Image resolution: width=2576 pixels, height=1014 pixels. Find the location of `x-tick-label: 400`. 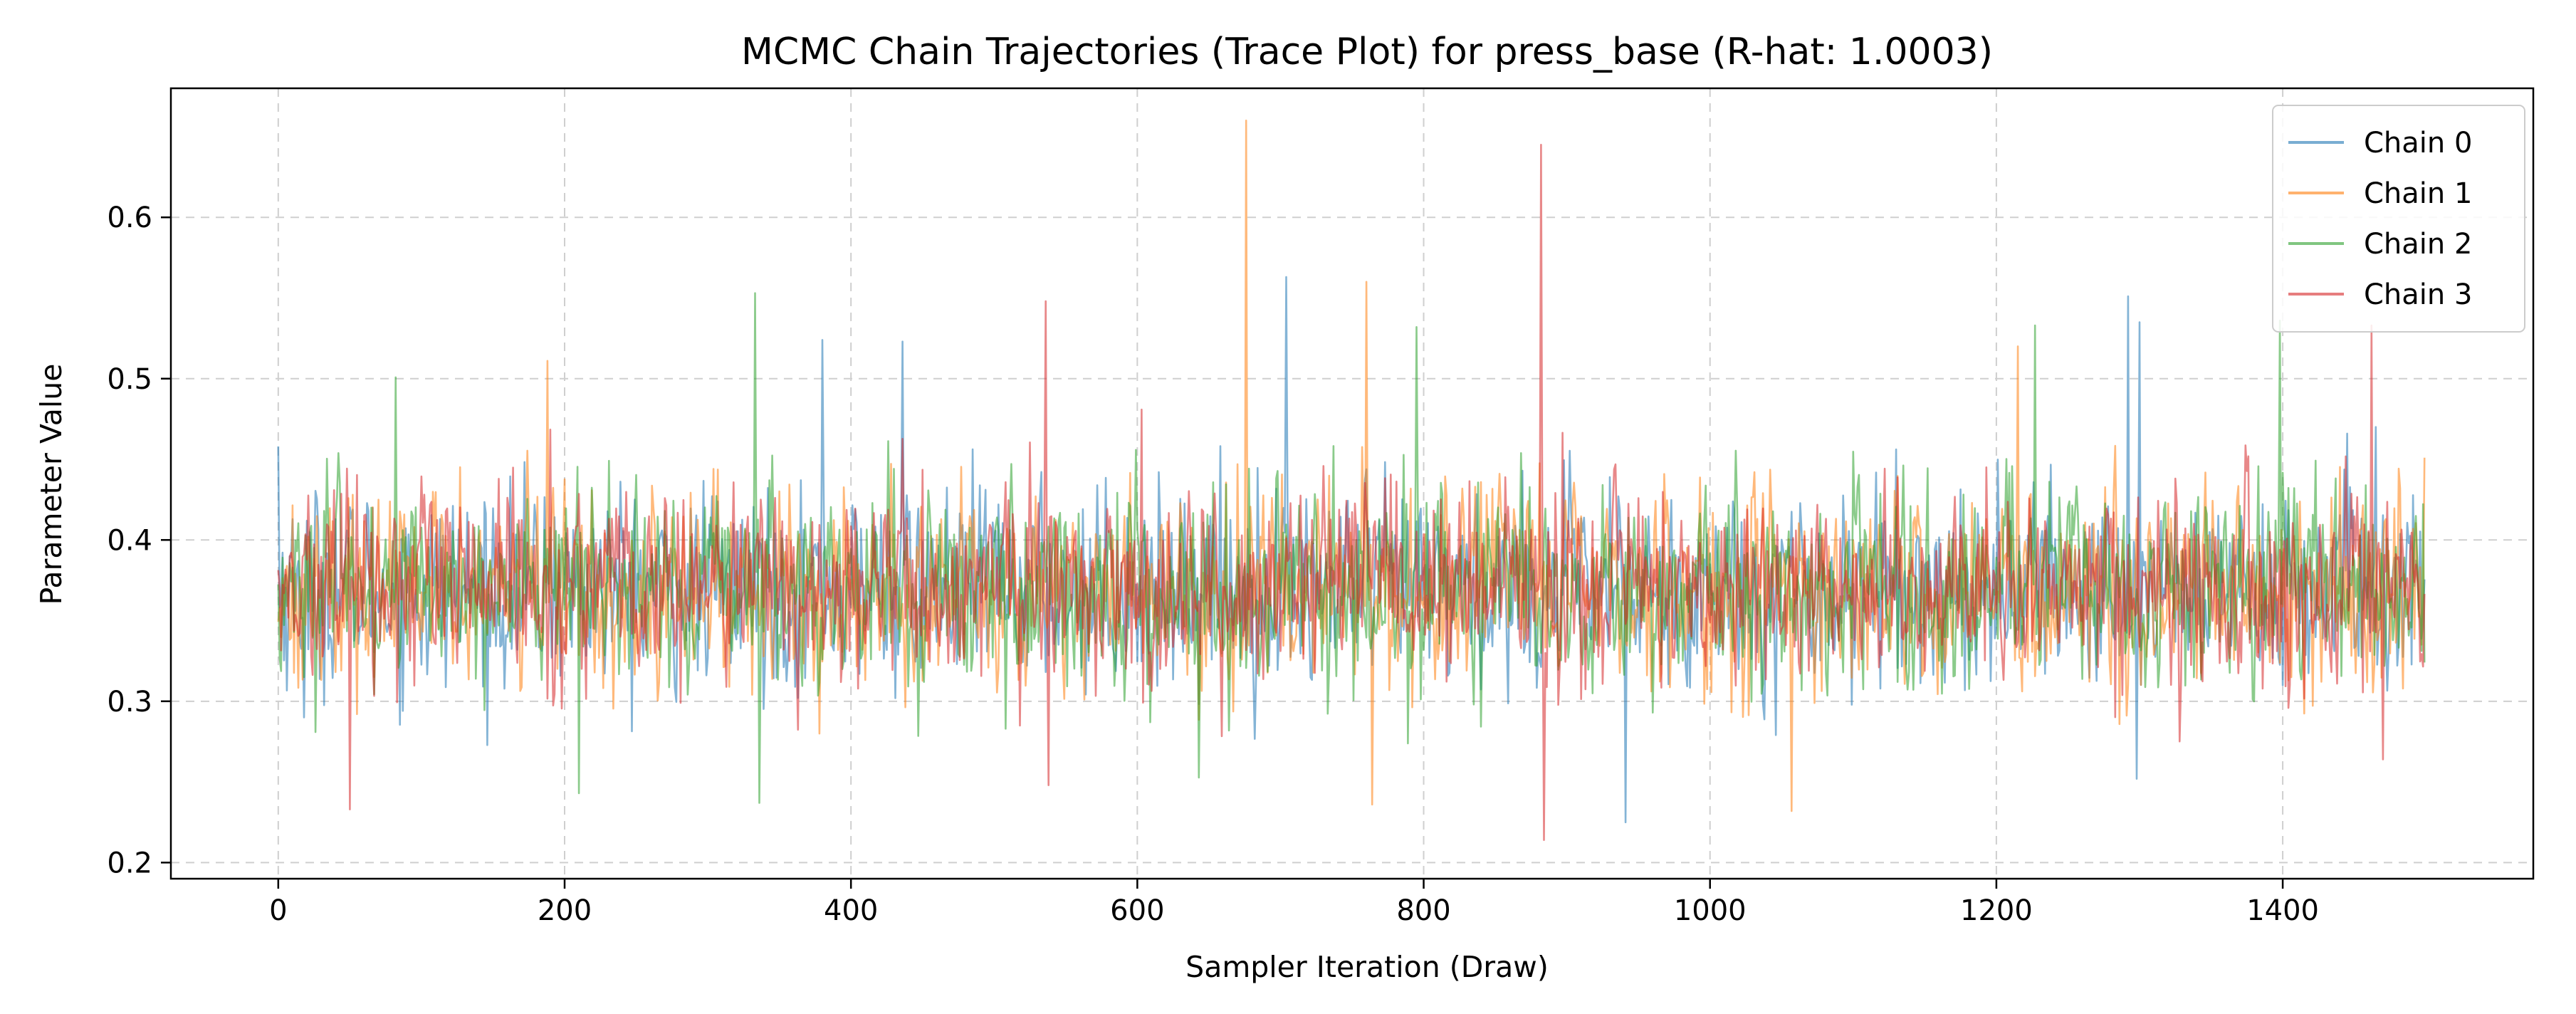

x-tick-label: 400 is located at coordinates (851, 911).